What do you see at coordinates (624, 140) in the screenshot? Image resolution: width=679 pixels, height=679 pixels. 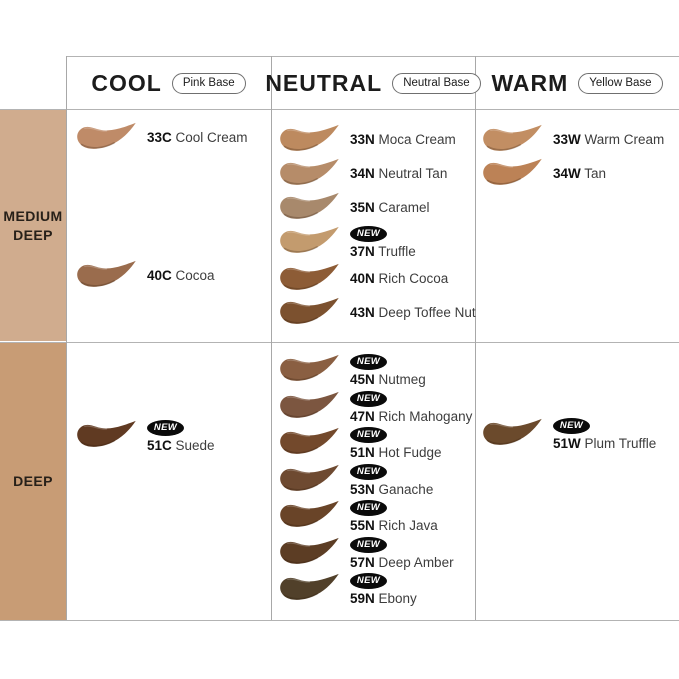 I see `shade-name: Warm Cream` at bounding box center [624, 140].